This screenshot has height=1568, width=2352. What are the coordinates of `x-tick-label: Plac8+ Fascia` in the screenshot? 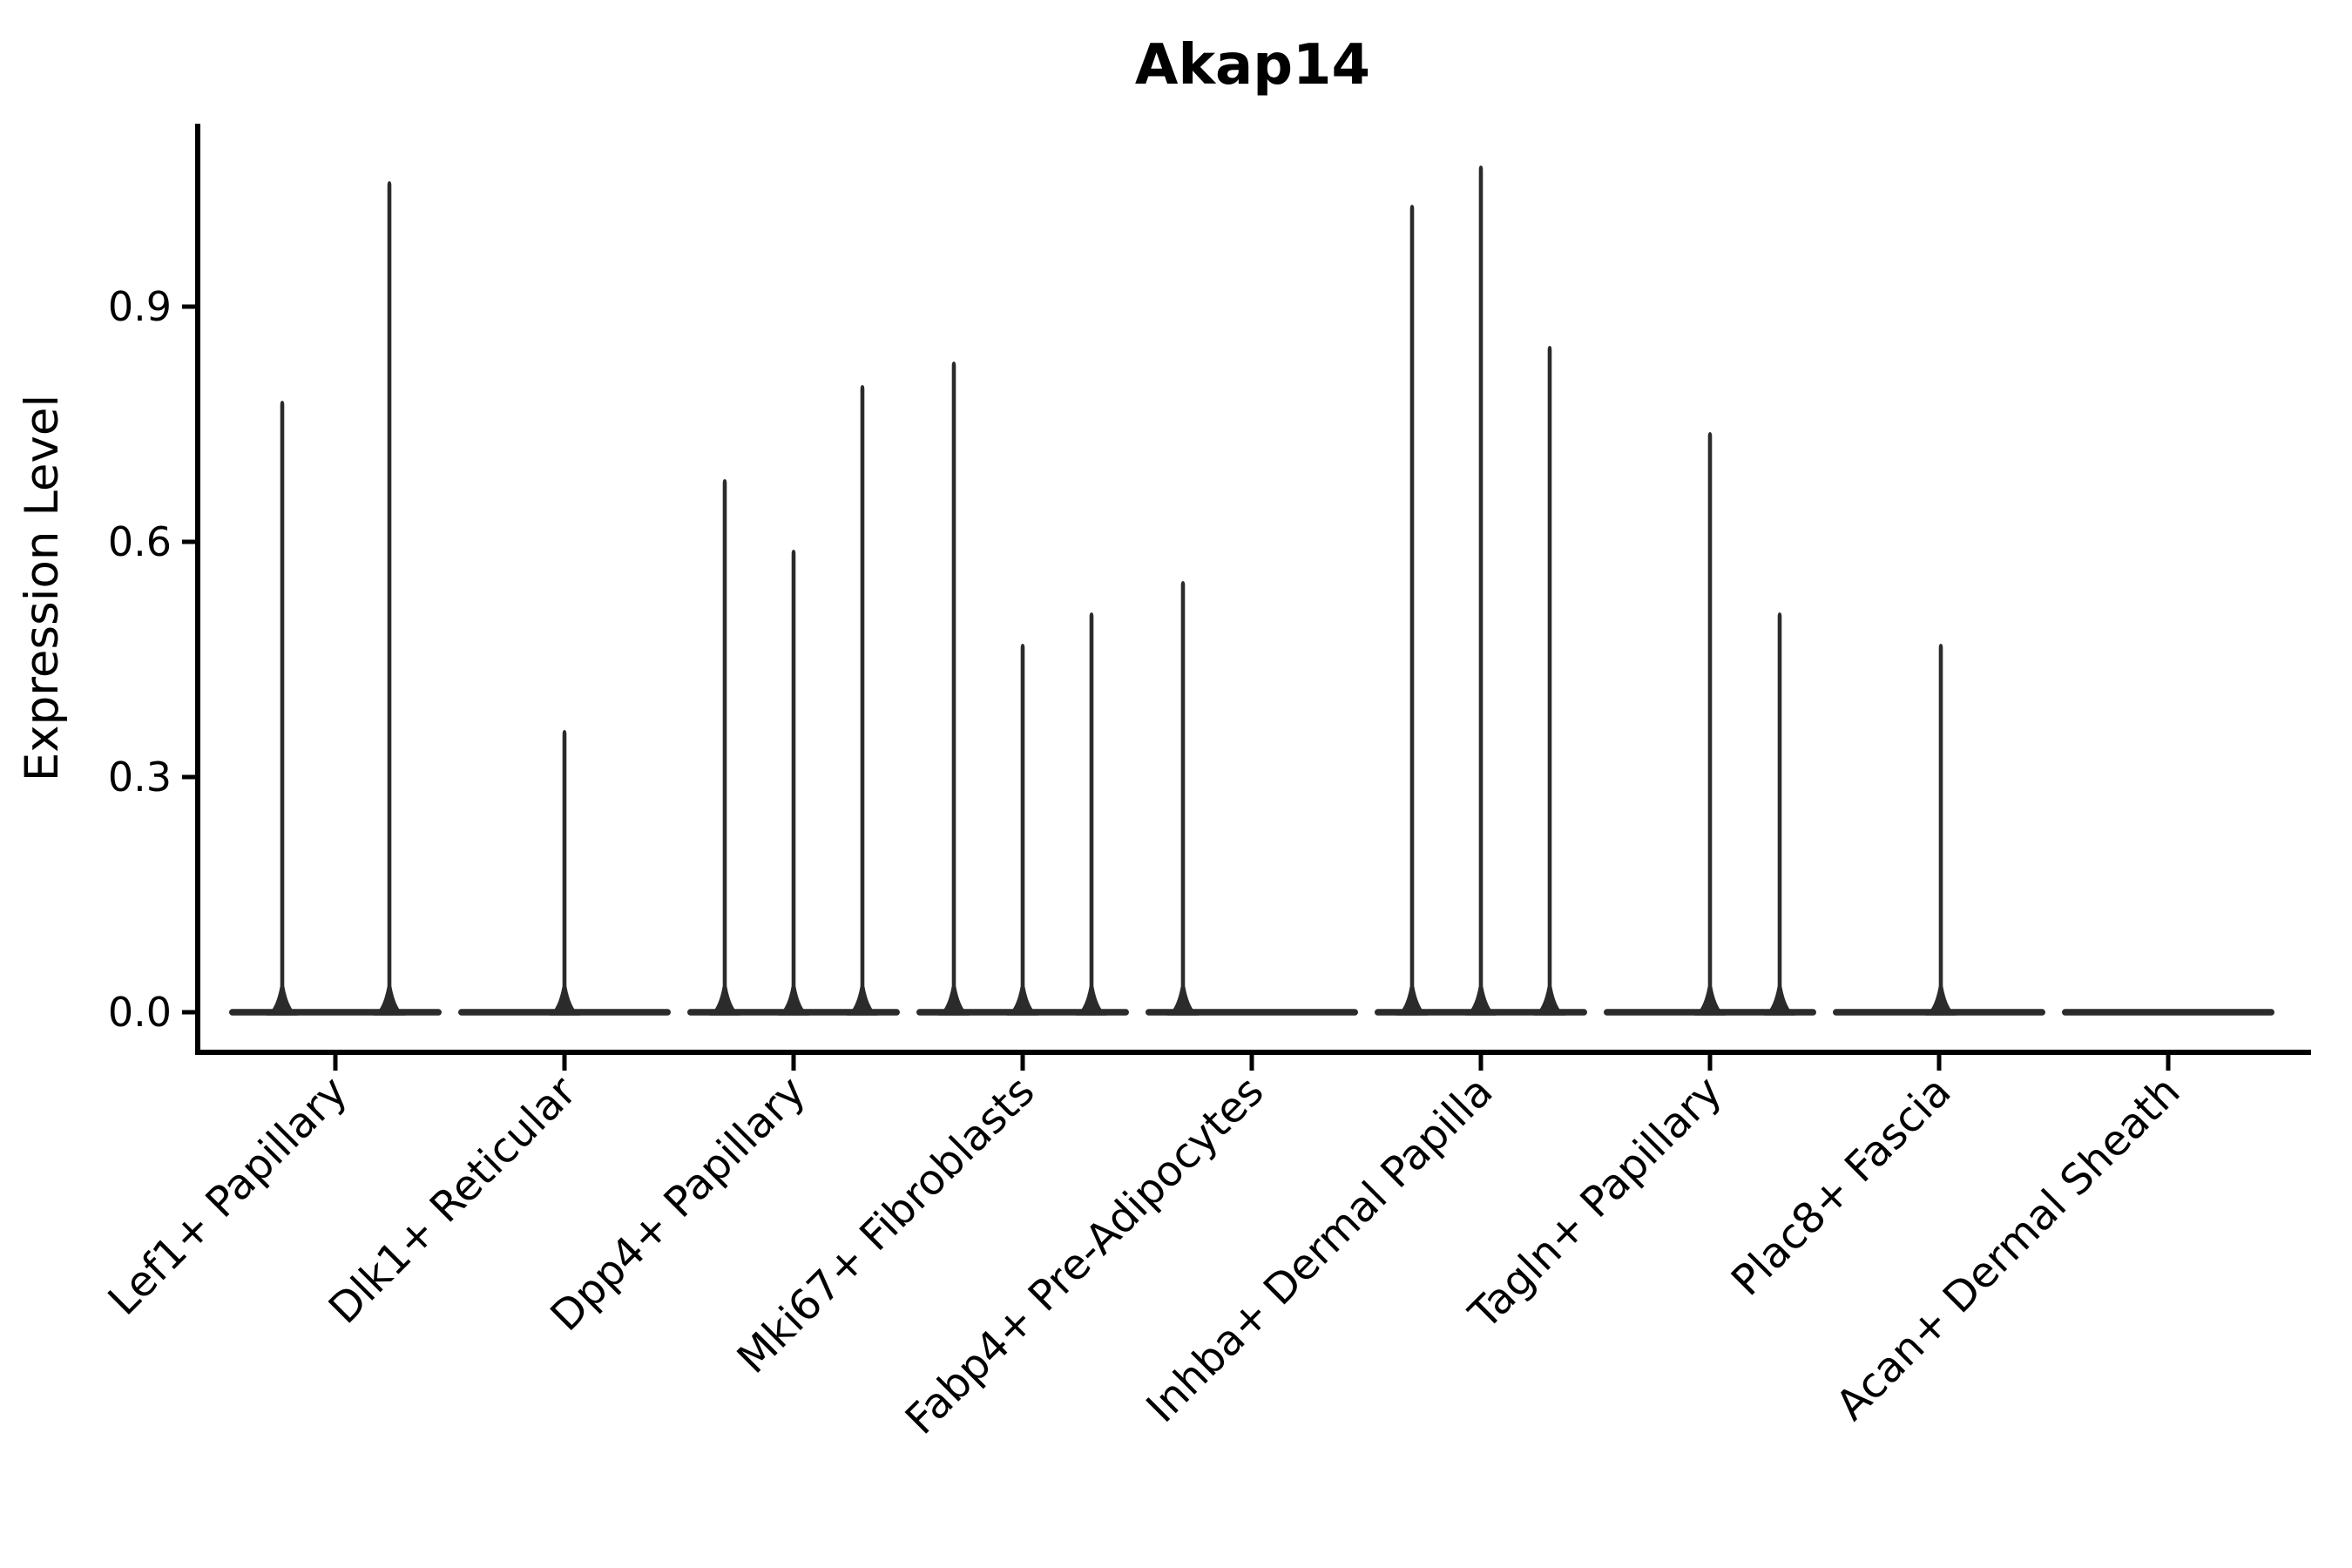 It's located at (1841, 1186).